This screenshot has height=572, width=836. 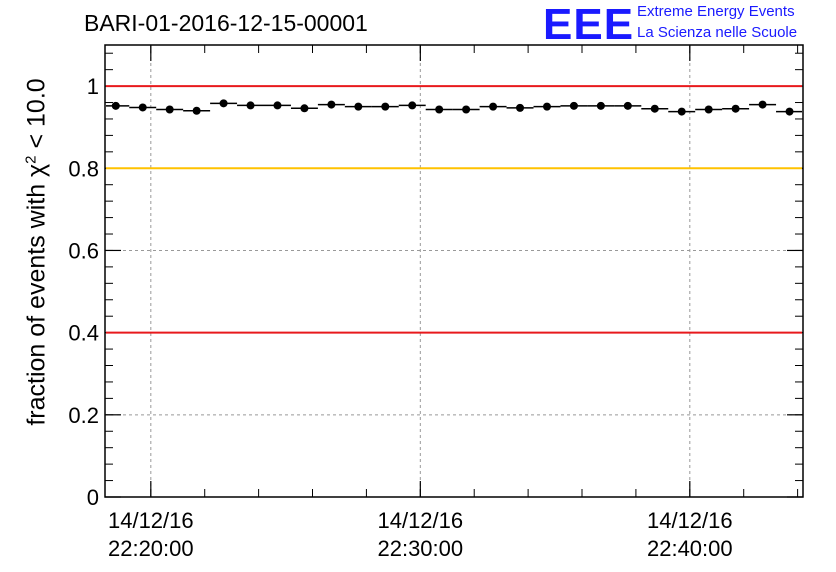 I want to click on y-axis-label-tail: < 10.0, so click(x=36, y=117).